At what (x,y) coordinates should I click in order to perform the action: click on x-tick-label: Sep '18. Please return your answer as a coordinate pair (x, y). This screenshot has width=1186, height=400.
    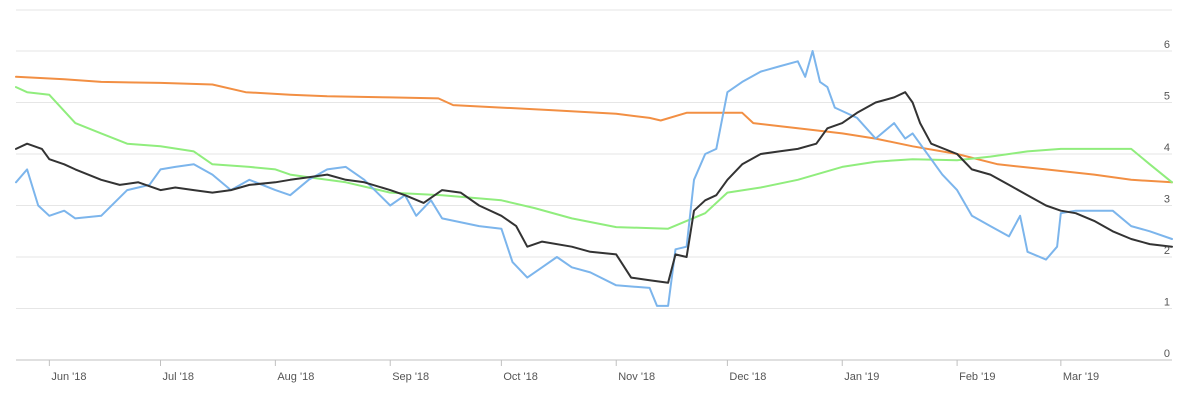
    Looking at the image, I should click on (410, 377).